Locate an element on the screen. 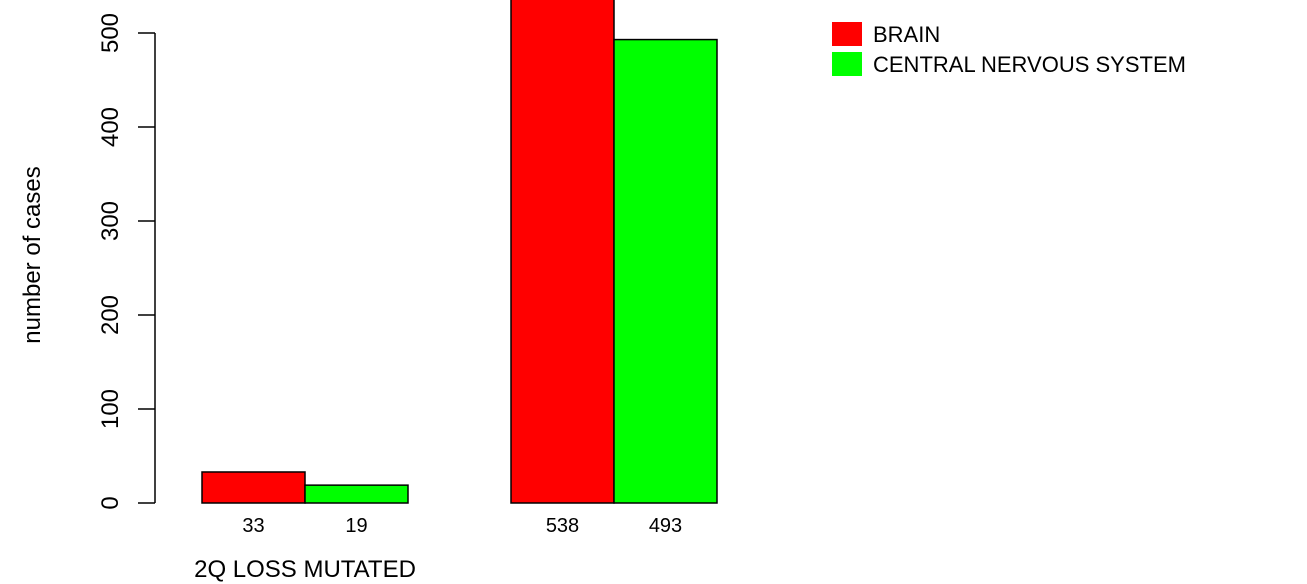 The image size is (1307, 584). bar-value-label: 19 is located at coordinates (356, 526).